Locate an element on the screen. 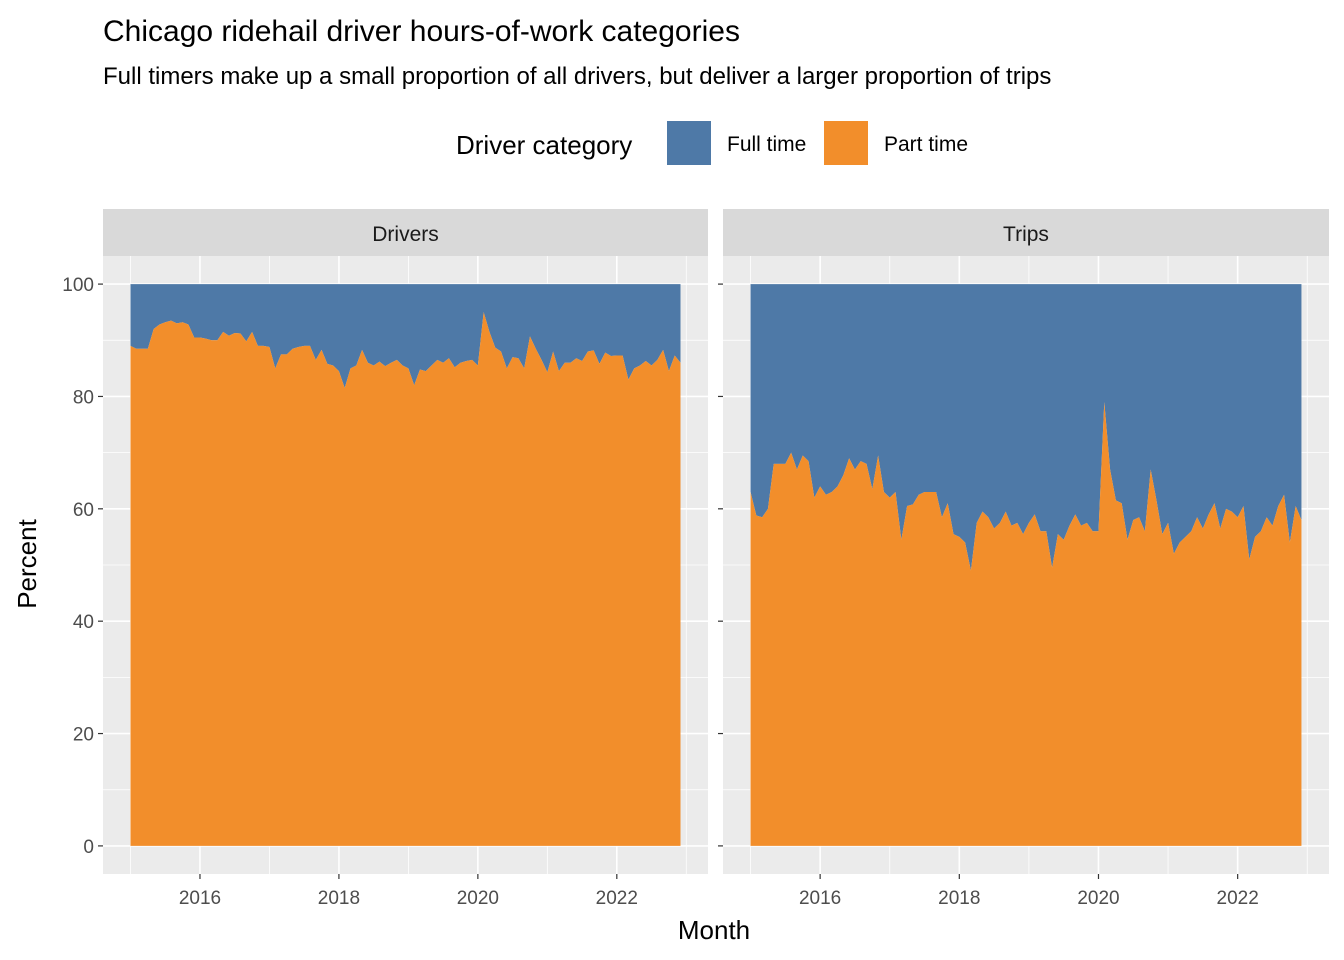 This screenshot has height=960, width=1344. legend-swatch-full-time is located at coordinates (689, 143).